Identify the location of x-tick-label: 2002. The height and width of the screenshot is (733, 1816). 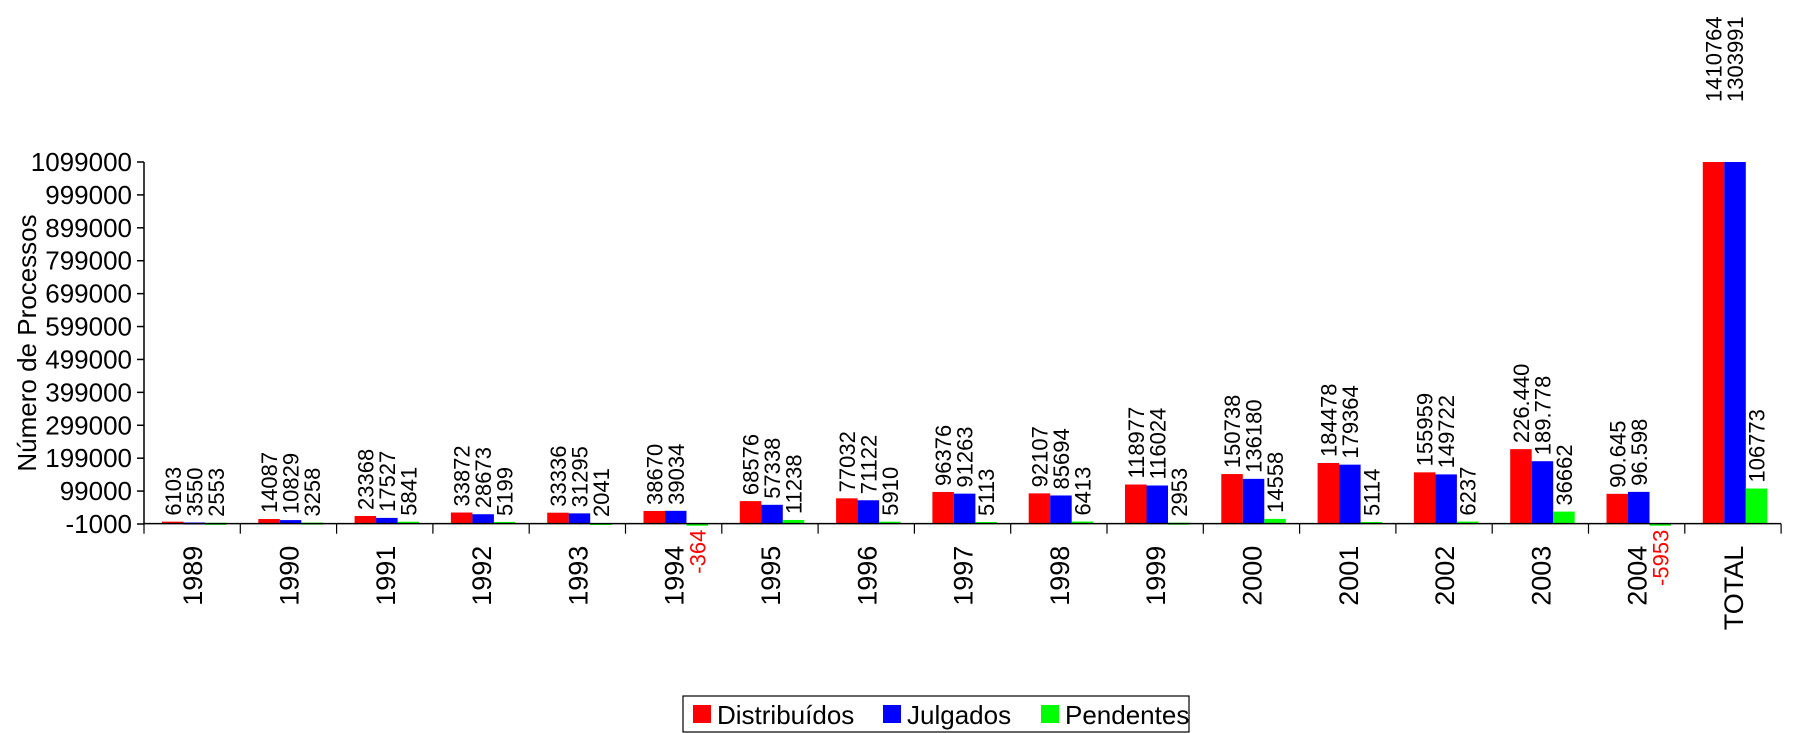
(1445, 576).